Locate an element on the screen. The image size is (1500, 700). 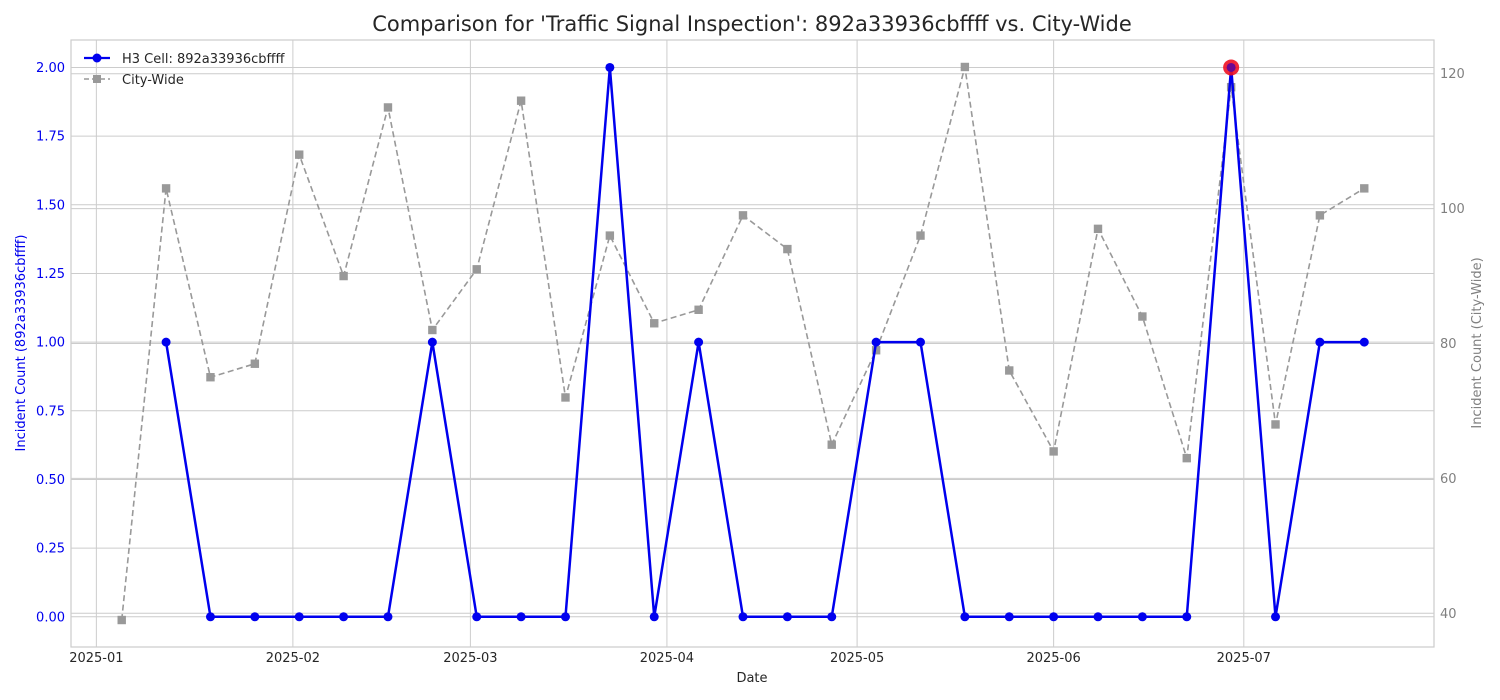
x-axis-label: Date is located at coordinates (751, 678).